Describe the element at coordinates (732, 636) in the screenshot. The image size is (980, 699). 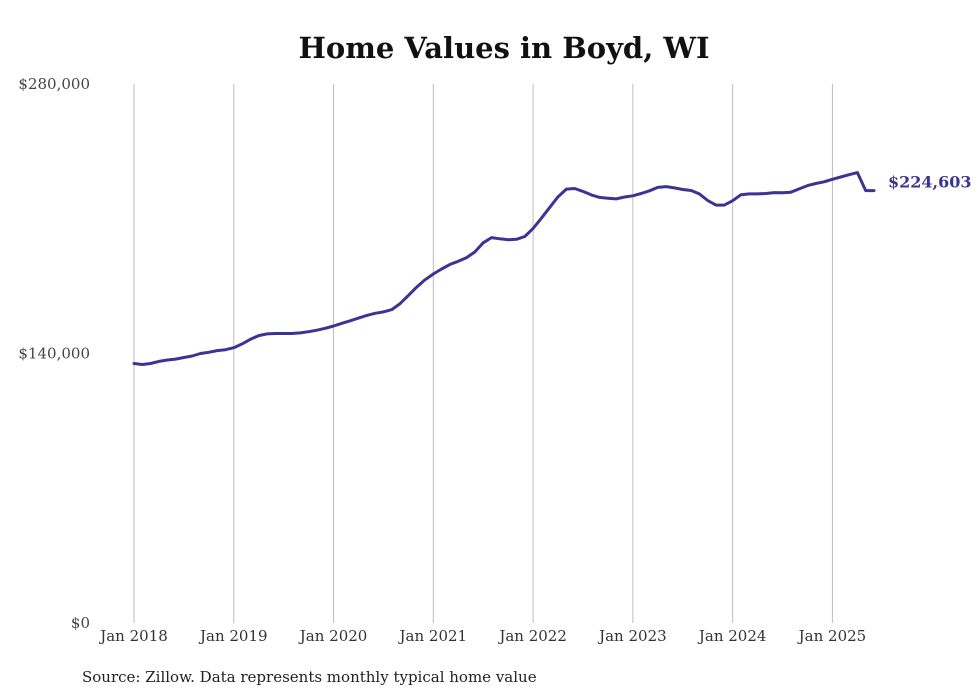
I see `x-tick-label: Jan 2024` at that location.